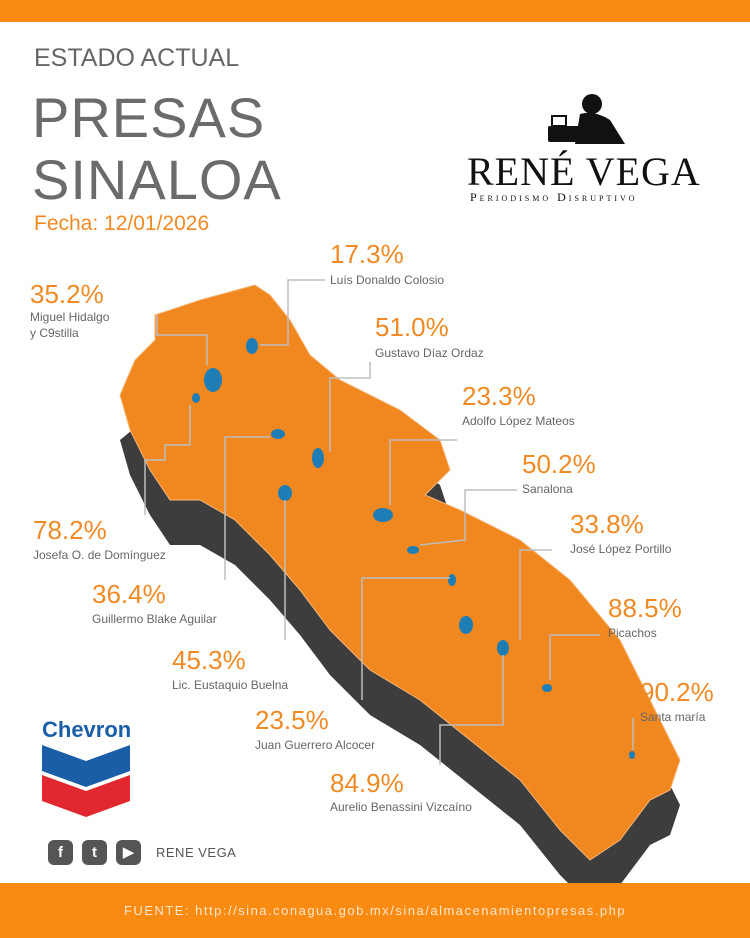  What do you see at coordinates (367, 254) in the screenshot?
I see `dam-percent: 17.3%` at bounding box center [367, 254].